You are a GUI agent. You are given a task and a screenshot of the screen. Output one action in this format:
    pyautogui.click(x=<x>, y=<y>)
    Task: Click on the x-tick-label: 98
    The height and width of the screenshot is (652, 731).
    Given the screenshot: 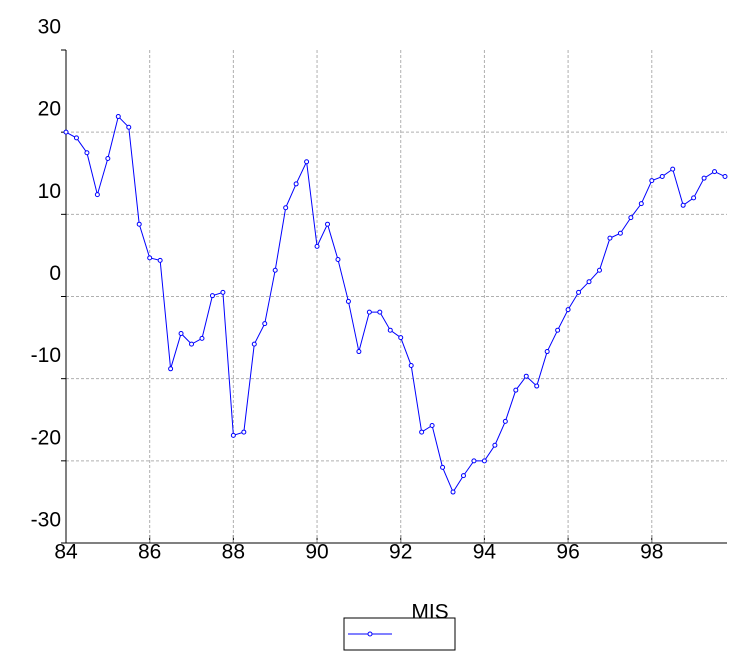 What is the action you would take?
    pyautogui.click(x=651, y=552)
    